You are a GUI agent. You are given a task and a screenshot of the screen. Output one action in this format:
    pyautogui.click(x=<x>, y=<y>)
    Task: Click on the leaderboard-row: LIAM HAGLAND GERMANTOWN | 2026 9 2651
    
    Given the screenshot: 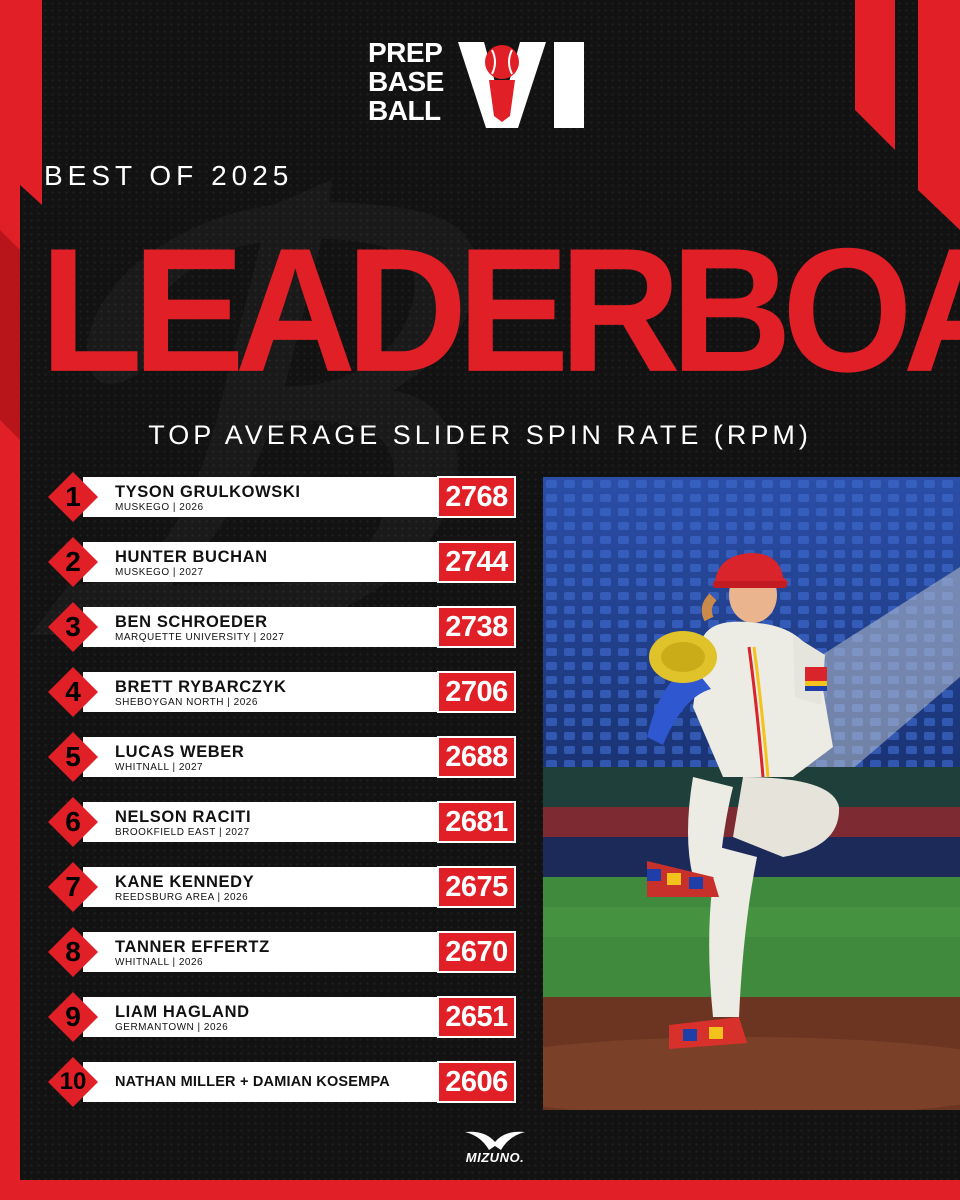 What is the action you would take?
    pyautogui.click(x=282, y=1017)
    